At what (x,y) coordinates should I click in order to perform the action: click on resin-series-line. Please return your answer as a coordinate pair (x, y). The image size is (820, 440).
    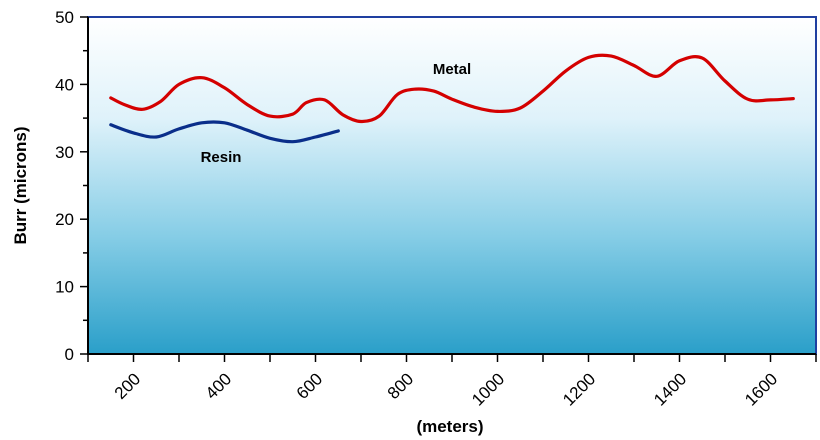
    Looking at the image, I should click on (224, 132).